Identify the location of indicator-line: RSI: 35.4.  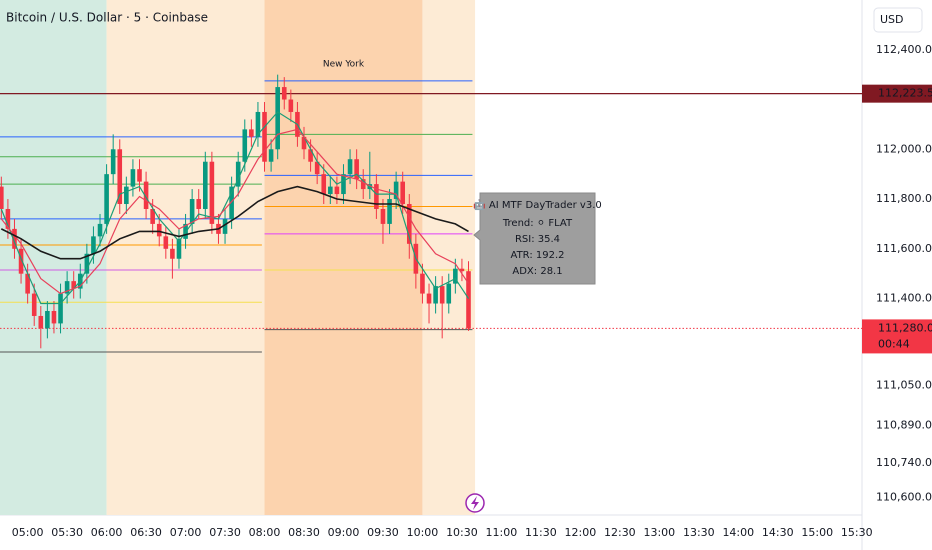
(537, 239).